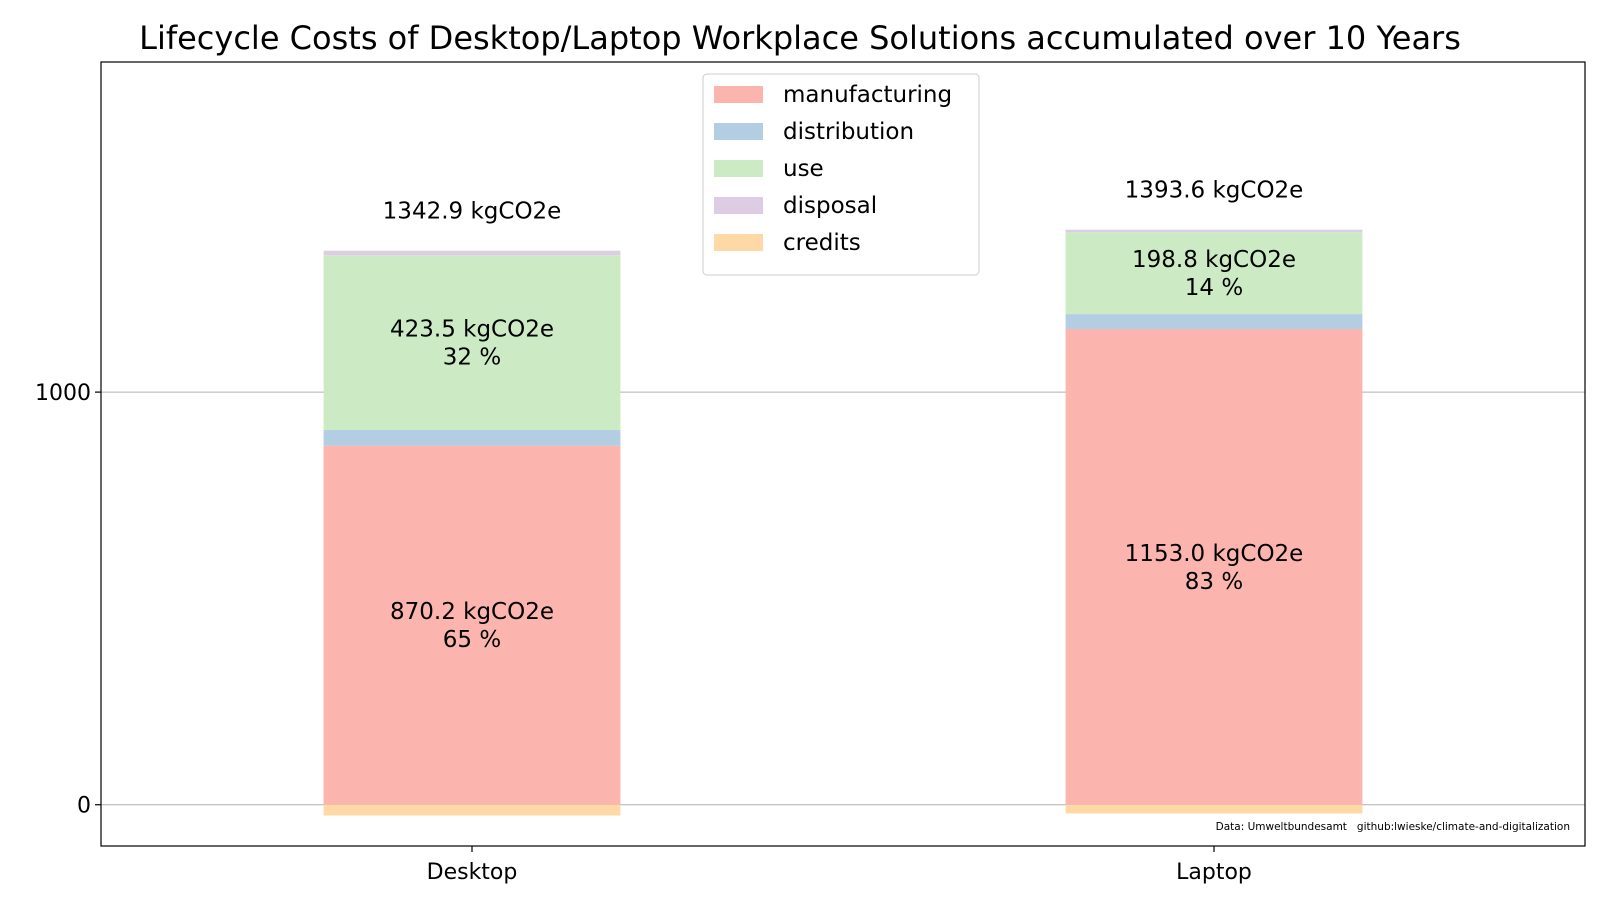 The image size is (1600, 900). Describe the element at coordinates (472, 810) in the screenshot. I see `bar-desktop-credits` at that location.